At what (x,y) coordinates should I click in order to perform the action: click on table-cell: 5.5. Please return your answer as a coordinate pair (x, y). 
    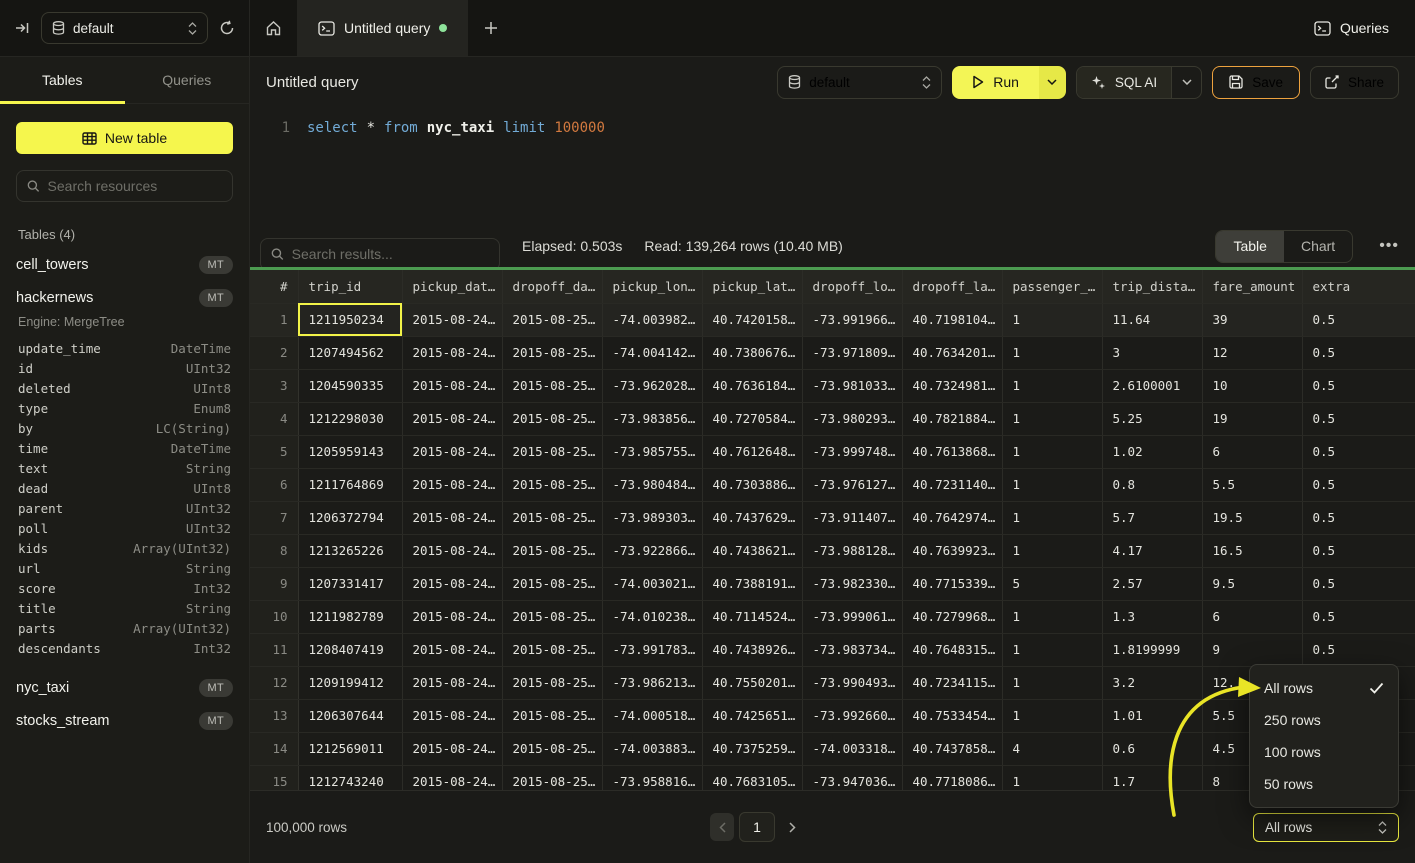
    Looking at the image, I should click on (1252, 485).